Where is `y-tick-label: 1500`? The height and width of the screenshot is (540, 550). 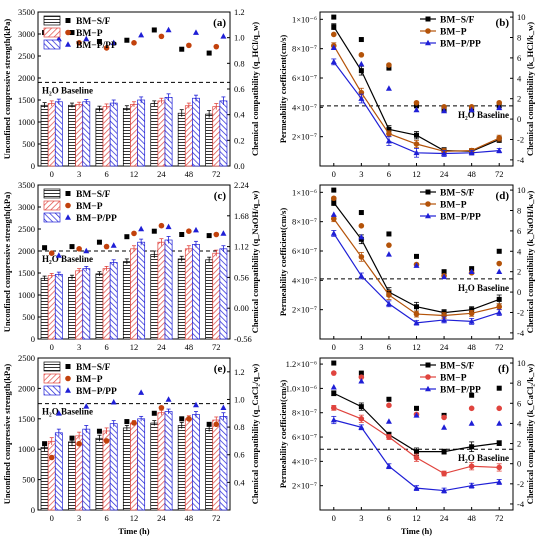
y-tick-label: 1500 is located at coordinates (26, 273).